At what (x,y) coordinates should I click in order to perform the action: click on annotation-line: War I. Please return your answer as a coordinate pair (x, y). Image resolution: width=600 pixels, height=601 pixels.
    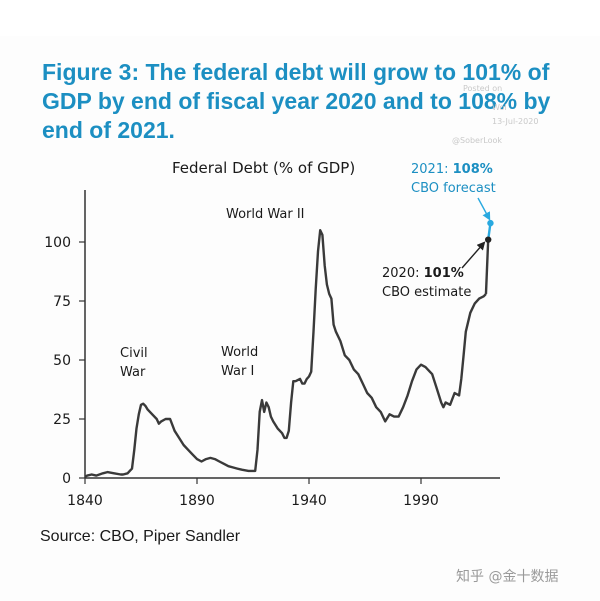
    Looking at the image, I should click on (237, 371).